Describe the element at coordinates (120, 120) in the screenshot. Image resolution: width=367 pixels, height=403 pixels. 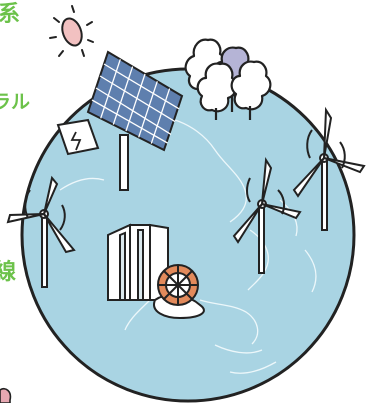
I see `solar-panel-icon` at that location.